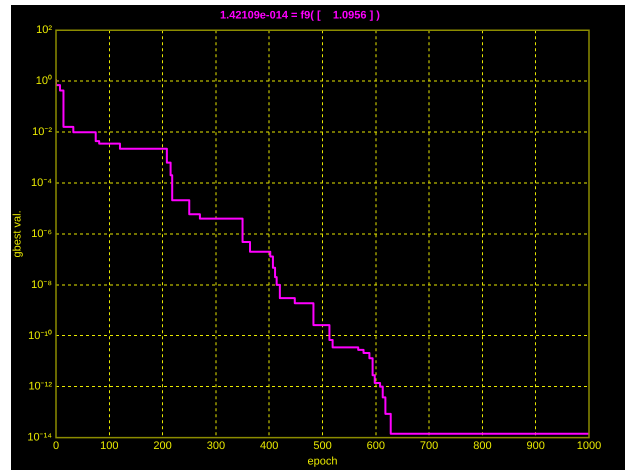 This screenshot has height=473, width=641. I want to click on y-tick-label: 10², so click(44, 30).